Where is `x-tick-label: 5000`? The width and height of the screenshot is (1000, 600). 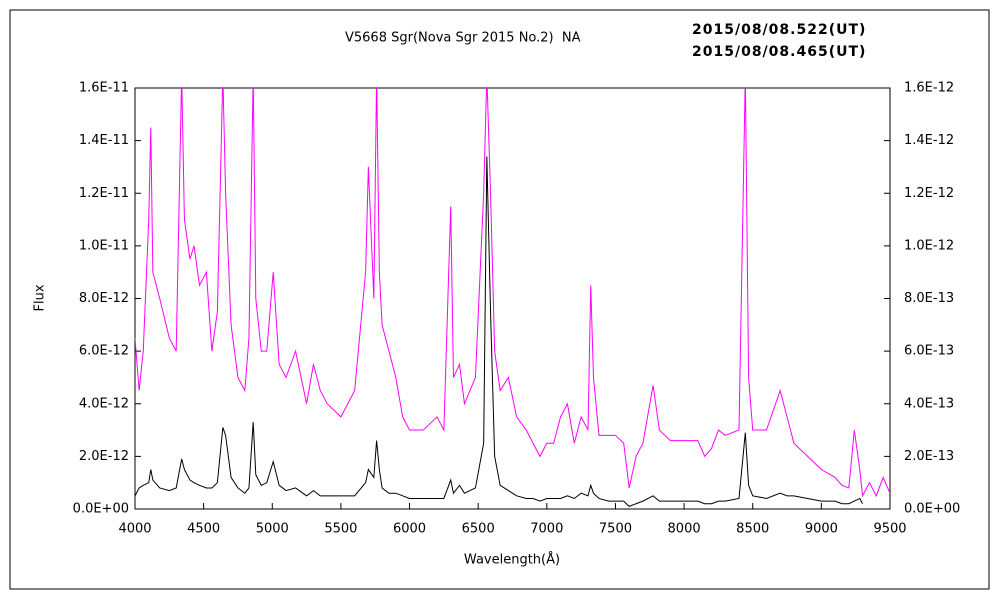 x-tick-label: 5000 is located at coordinates (272, 529).